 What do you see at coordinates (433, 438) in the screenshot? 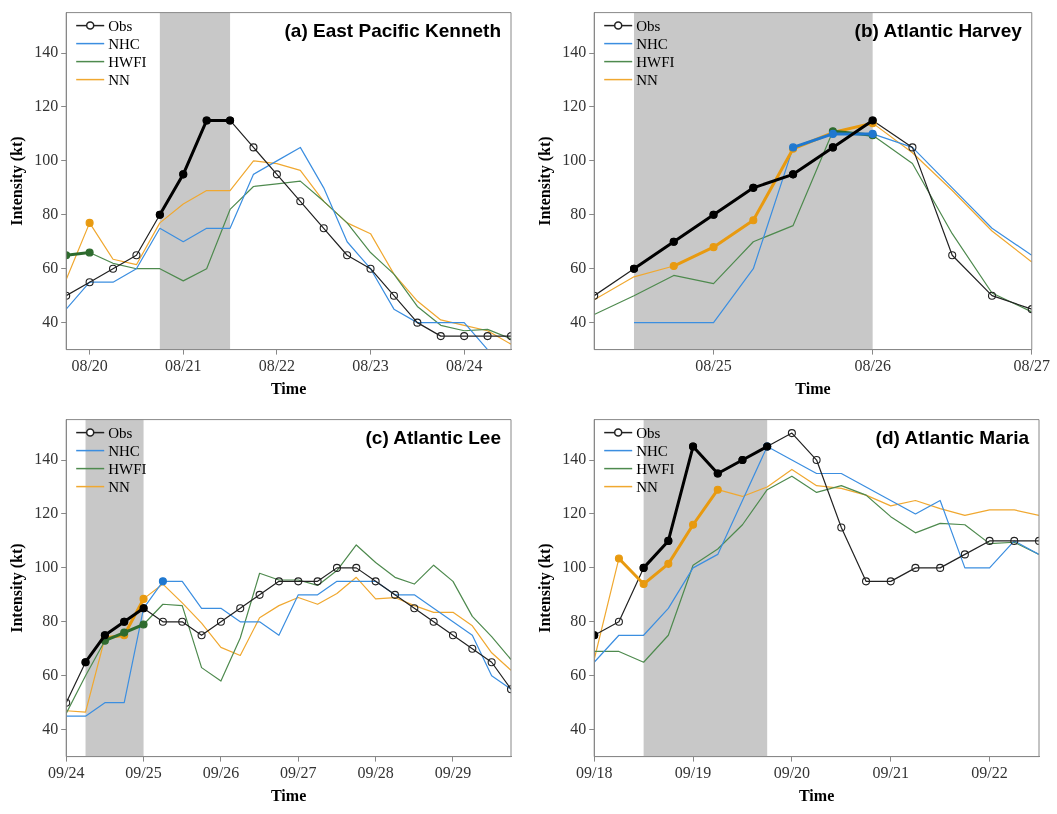
I see `chart-title: (c) Atlantic Lee` at bounding box center [433, 438].